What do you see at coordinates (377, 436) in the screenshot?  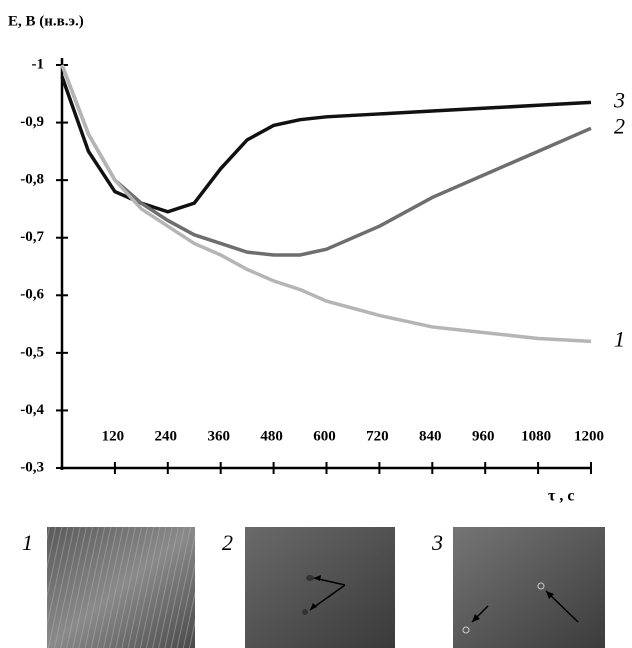 I see `x-tick-label: 720` at bounding box center [377, 436].